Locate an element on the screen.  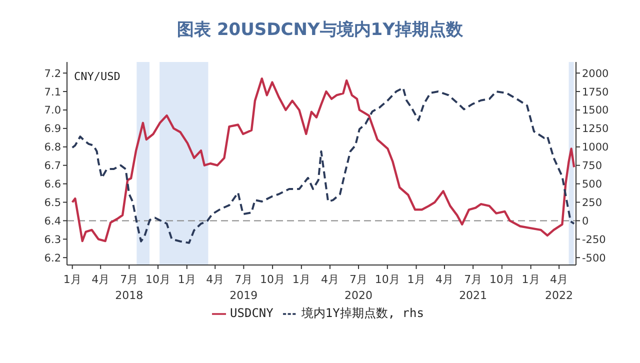
y2-tick-label: 2000 is located at coordinates (595, 74).